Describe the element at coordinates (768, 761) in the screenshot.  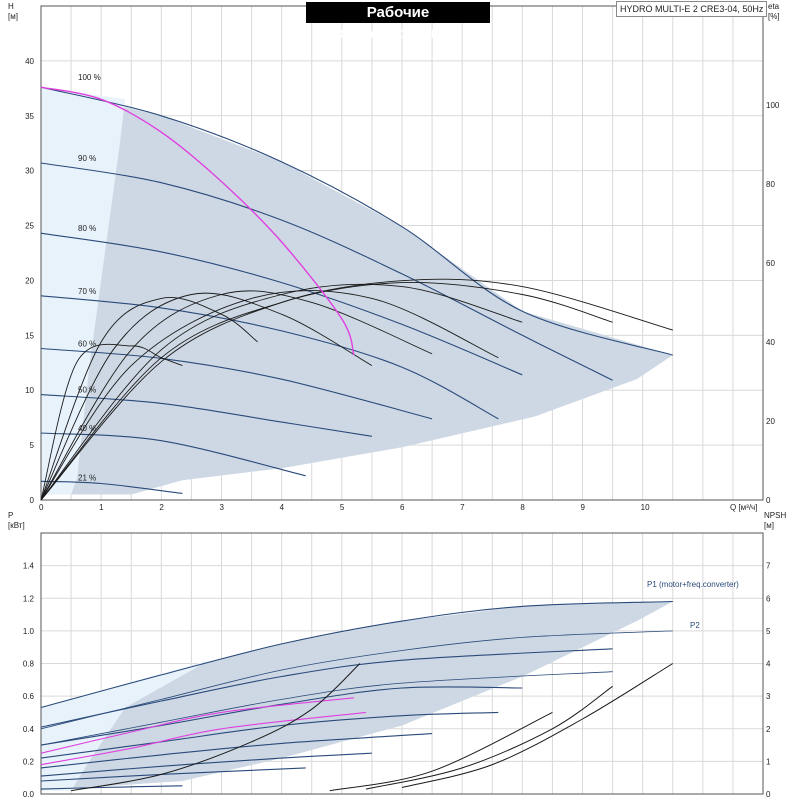
I see `y2-tick-label: 1` at that location.